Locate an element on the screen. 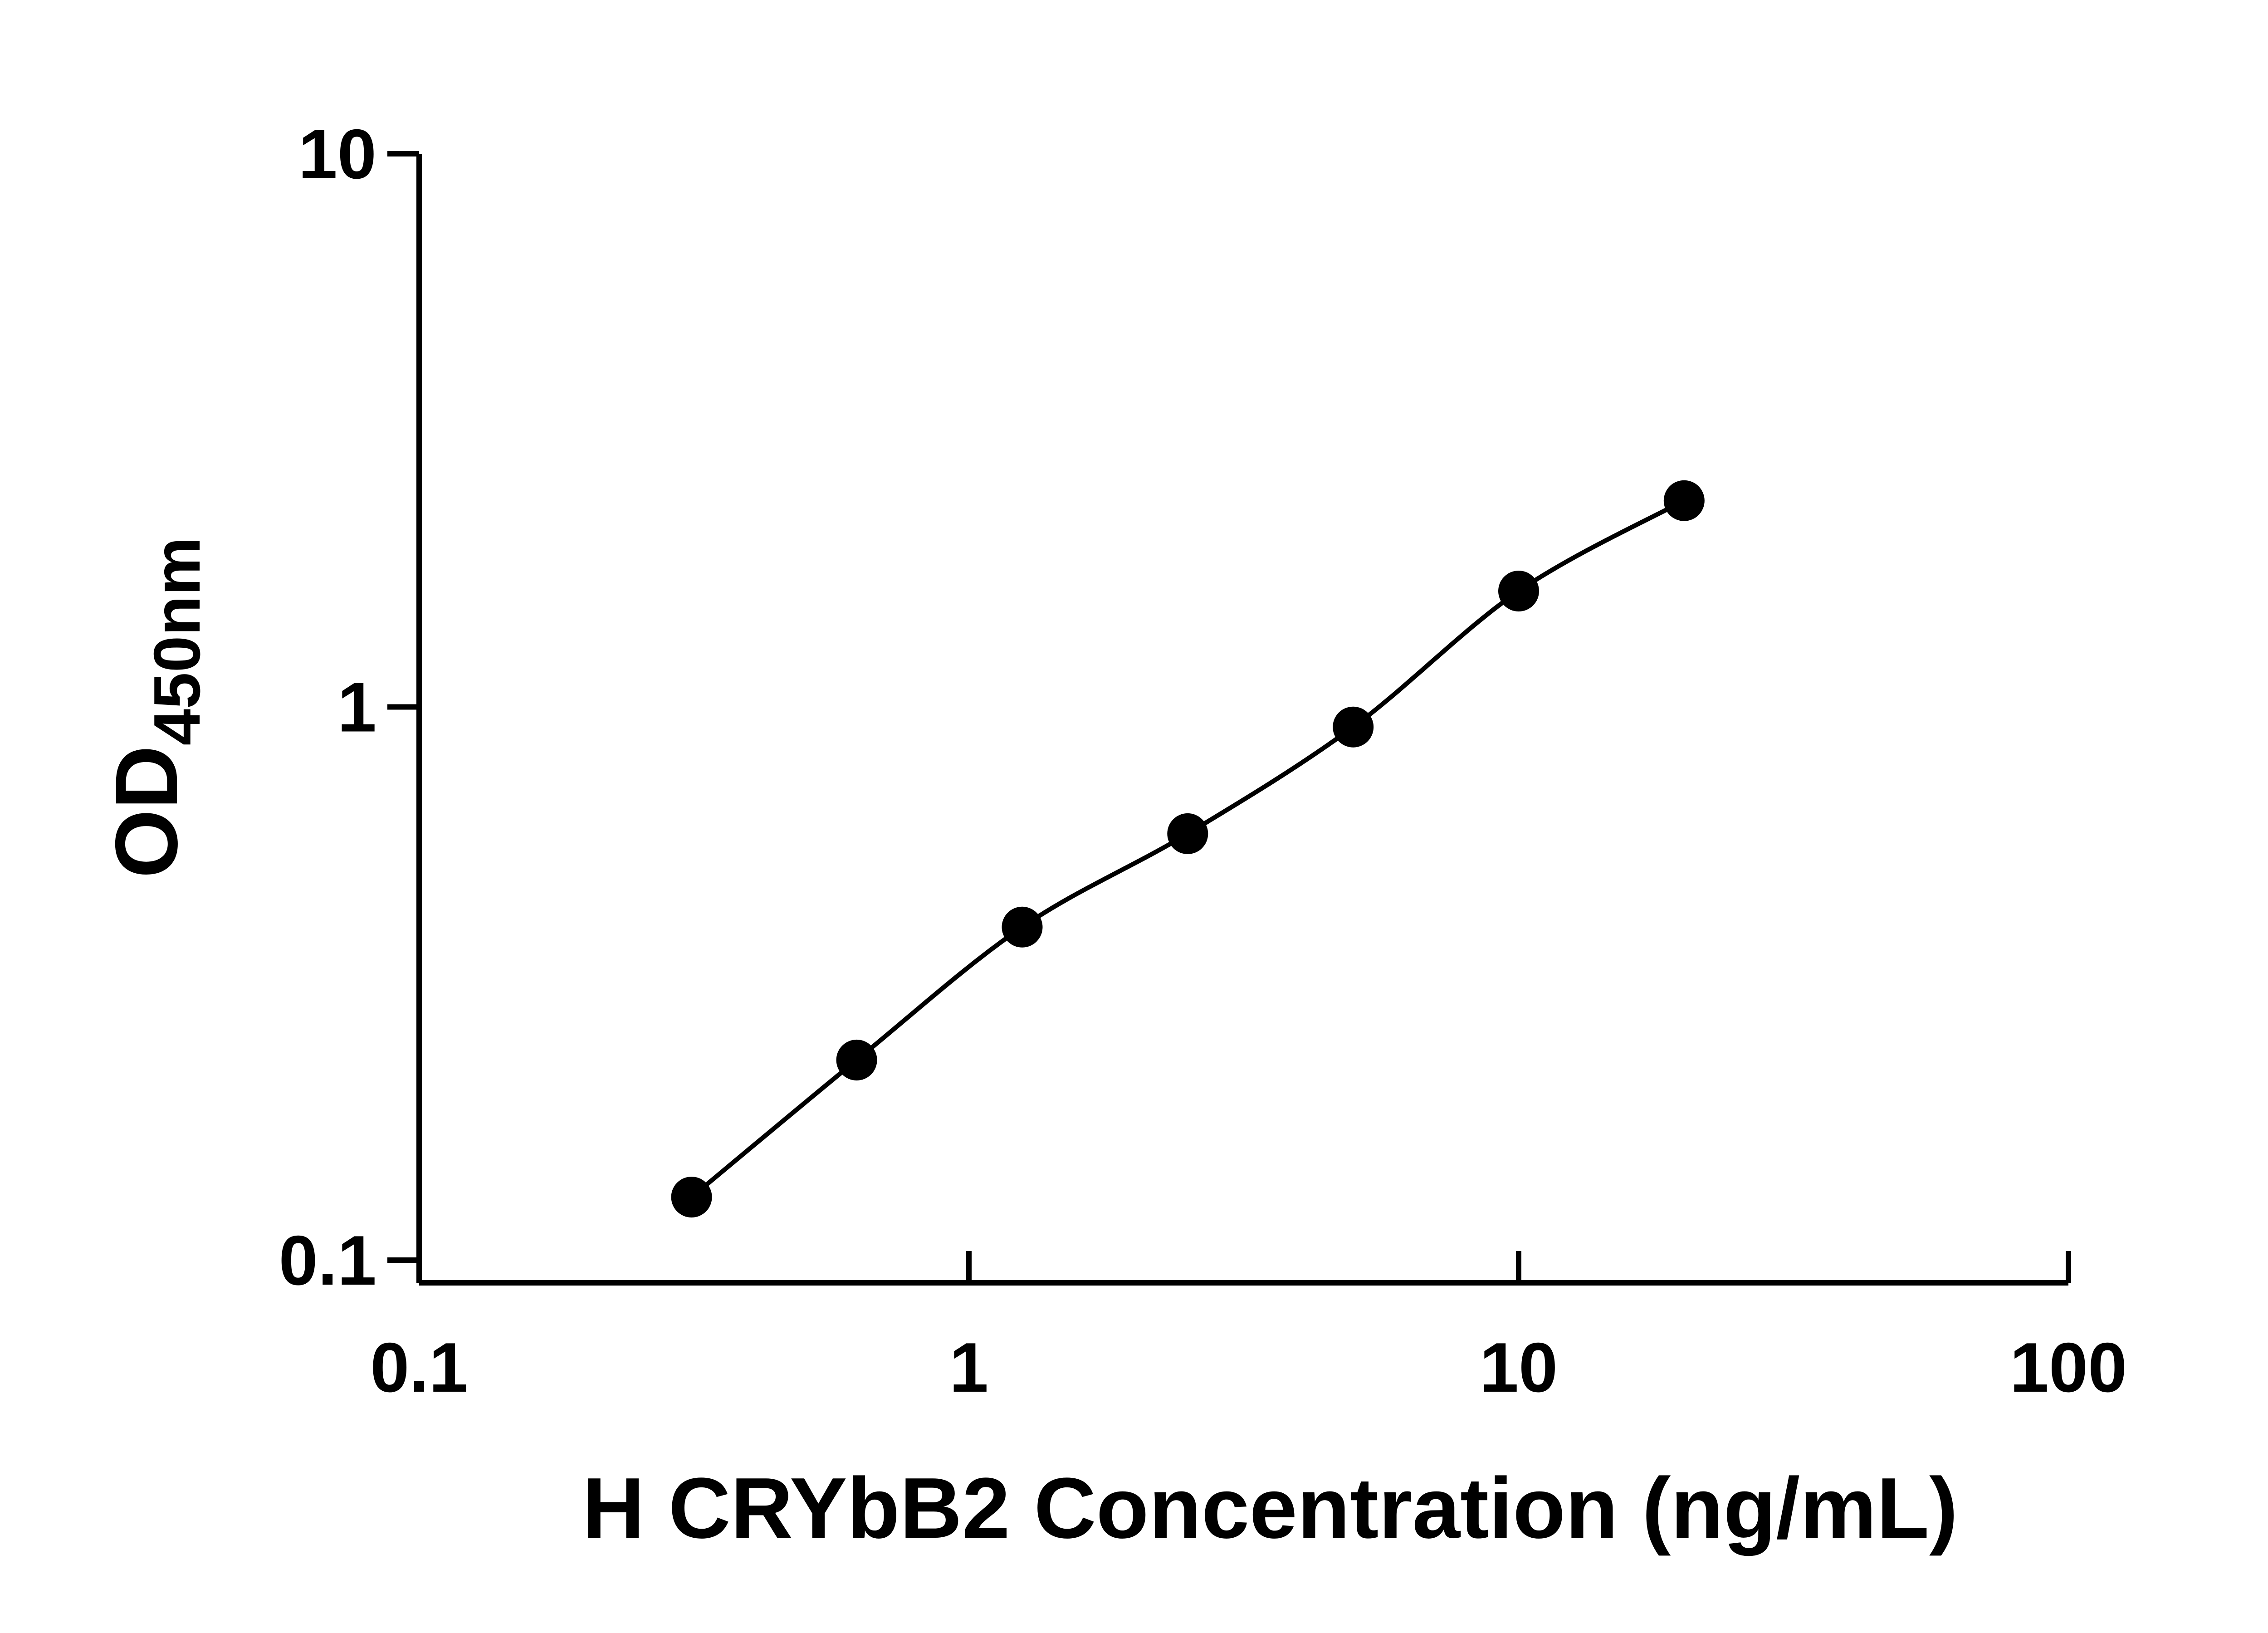 This screenshot has height=1633, width=2268. y-axis-title-main: OD is located at coordinates (147, 811).